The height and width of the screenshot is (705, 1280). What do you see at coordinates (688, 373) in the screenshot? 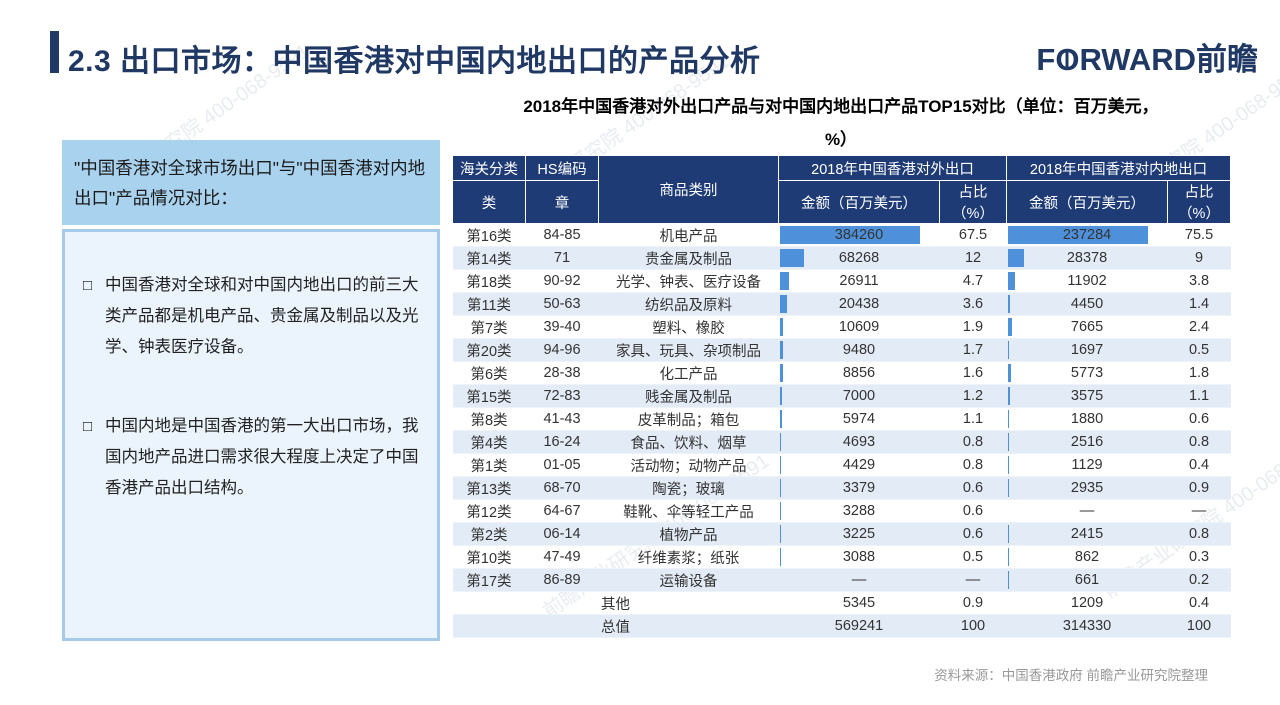
I see `product-cell: 化工产品` at bounding box center [688, 373].